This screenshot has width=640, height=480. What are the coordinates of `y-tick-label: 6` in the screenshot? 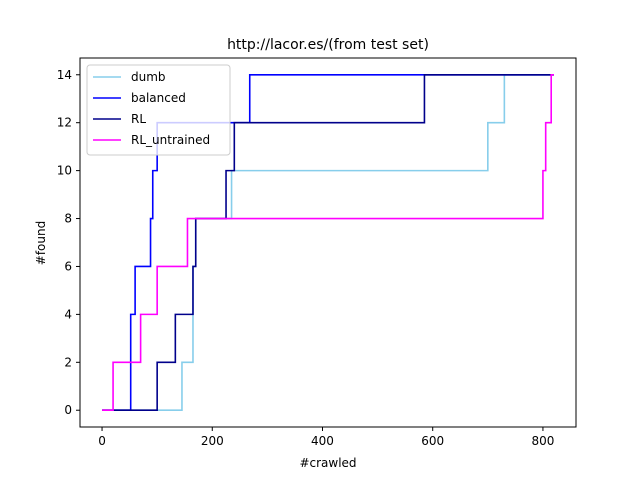 It's located at (68, 266).